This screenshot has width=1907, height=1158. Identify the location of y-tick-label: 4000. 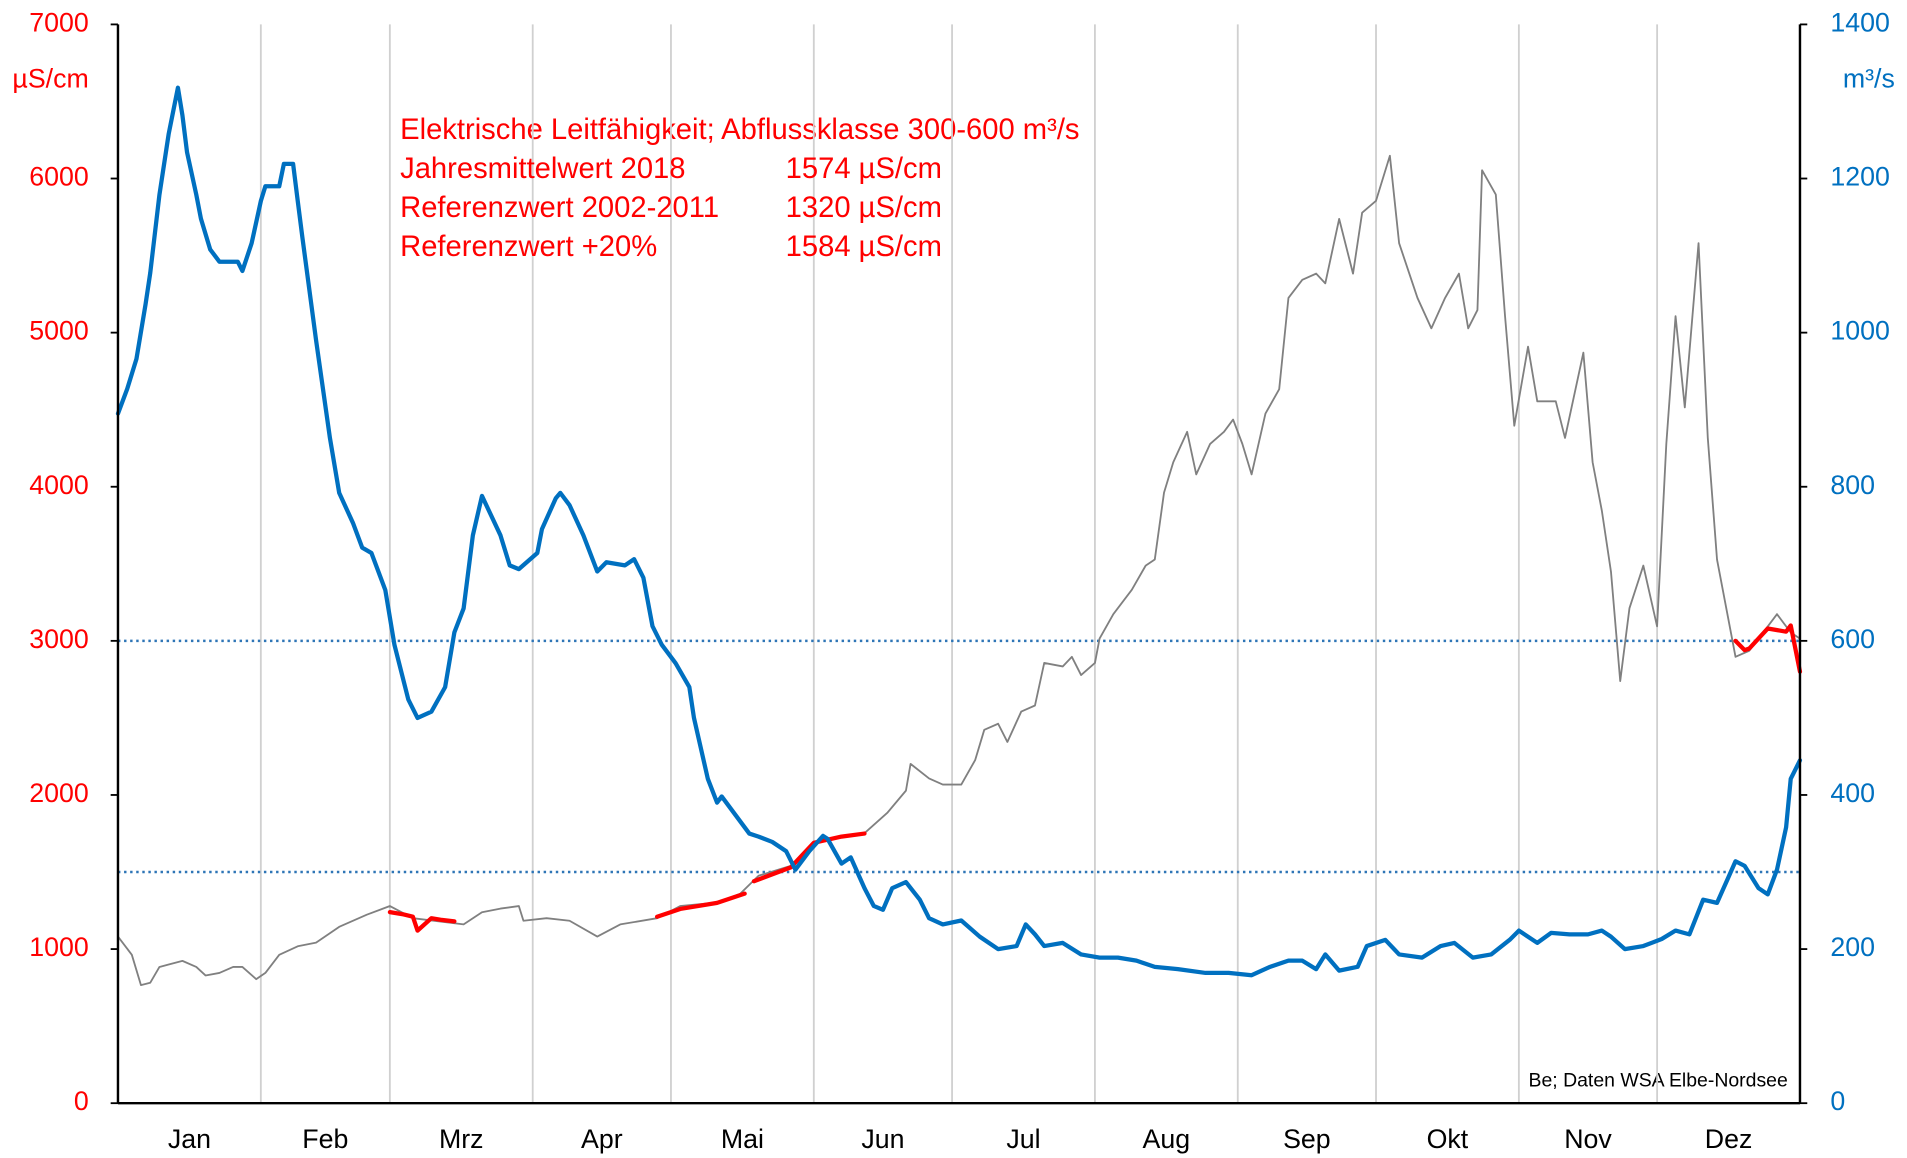
(59, 485).